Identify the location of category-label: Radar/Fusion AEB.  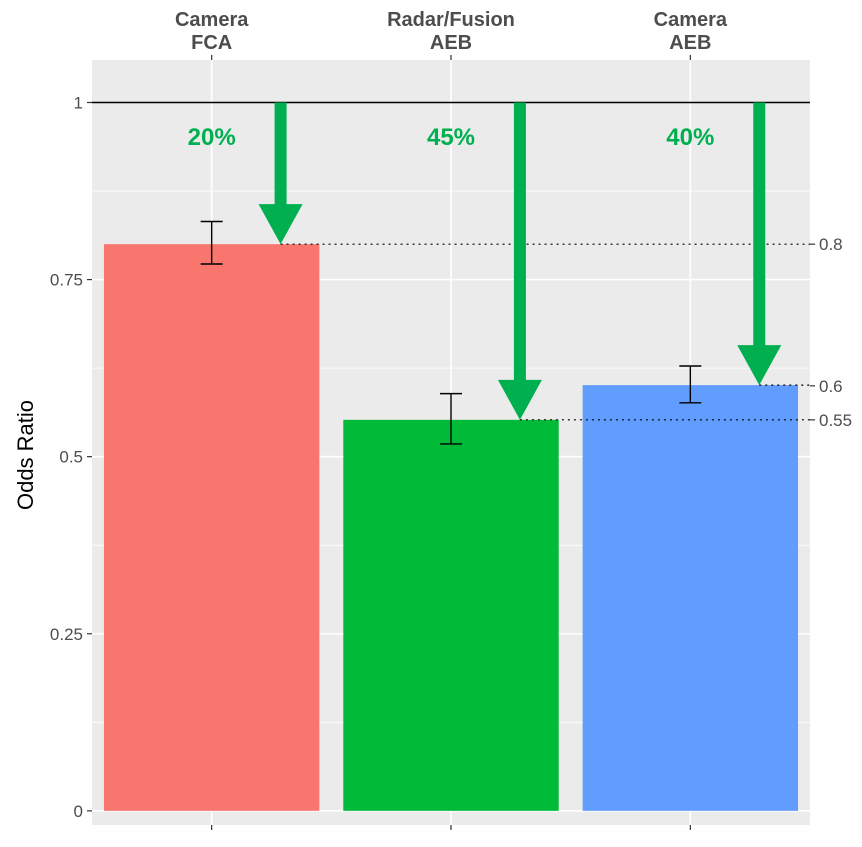
(451, 31).